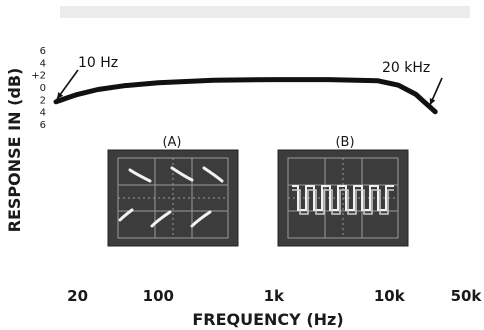  Describe the element at coordinates (265, 12) in the screenshot. I see `top-noise-band` at that location.